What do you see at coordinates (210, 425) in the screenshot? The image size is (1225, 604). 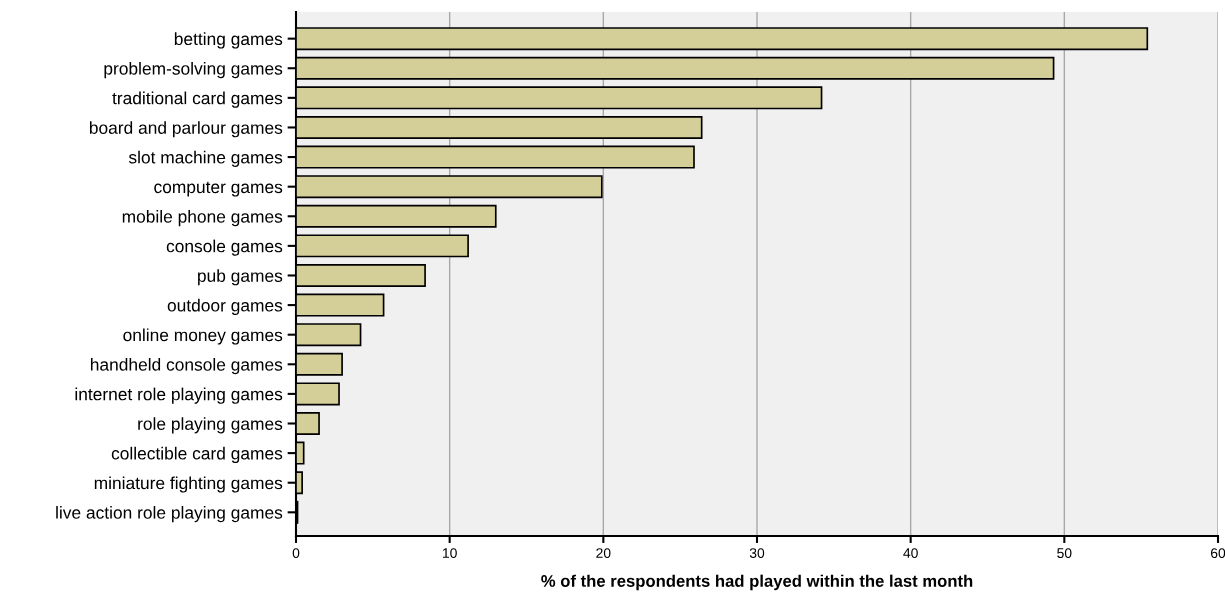 I see `y-tick-label: role playing games` at bounding box center [210, 425].